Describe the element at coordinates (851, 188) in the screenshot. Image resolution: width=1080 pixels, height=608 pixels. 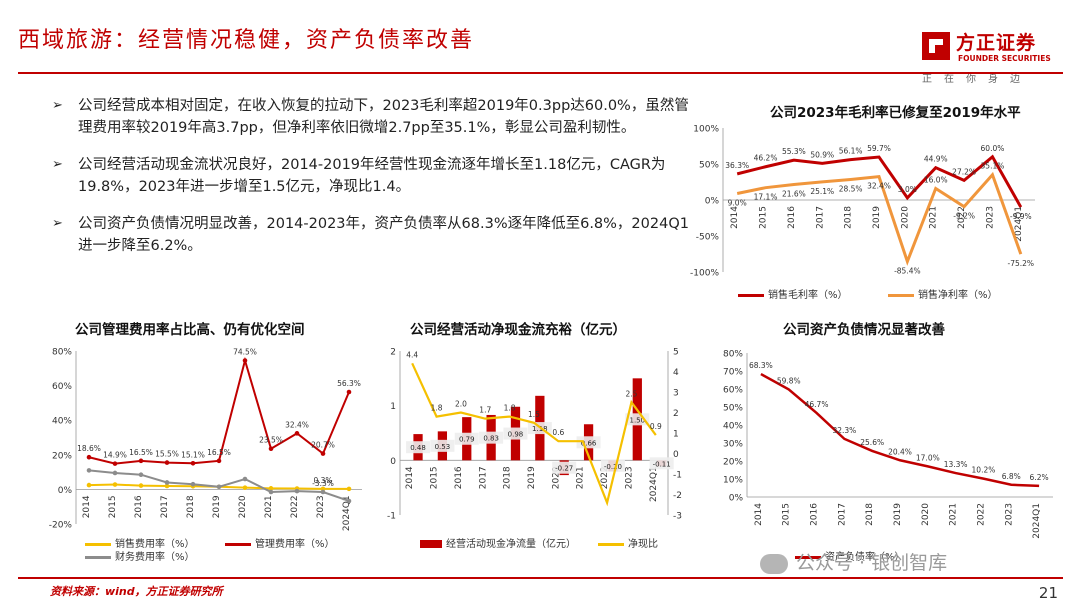
I see `data-label: 28.5%` at that location.